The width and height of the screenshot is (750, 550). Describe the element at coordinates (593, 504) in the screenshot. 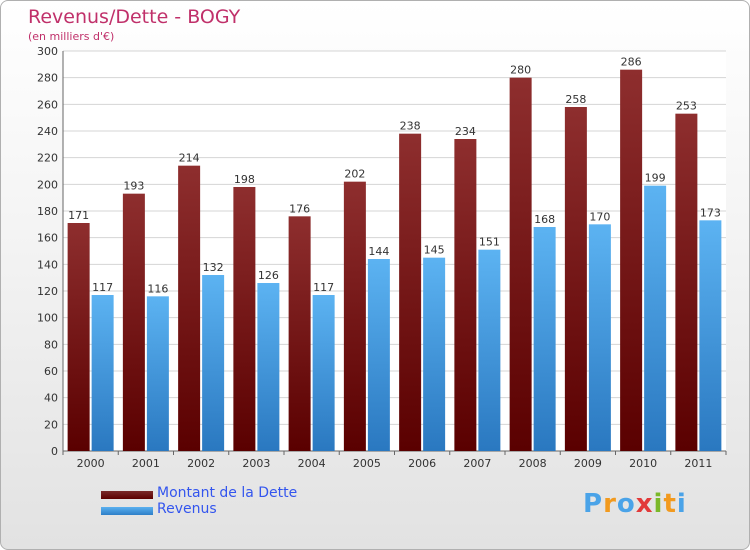

I see `logo-letter: P` at that location.